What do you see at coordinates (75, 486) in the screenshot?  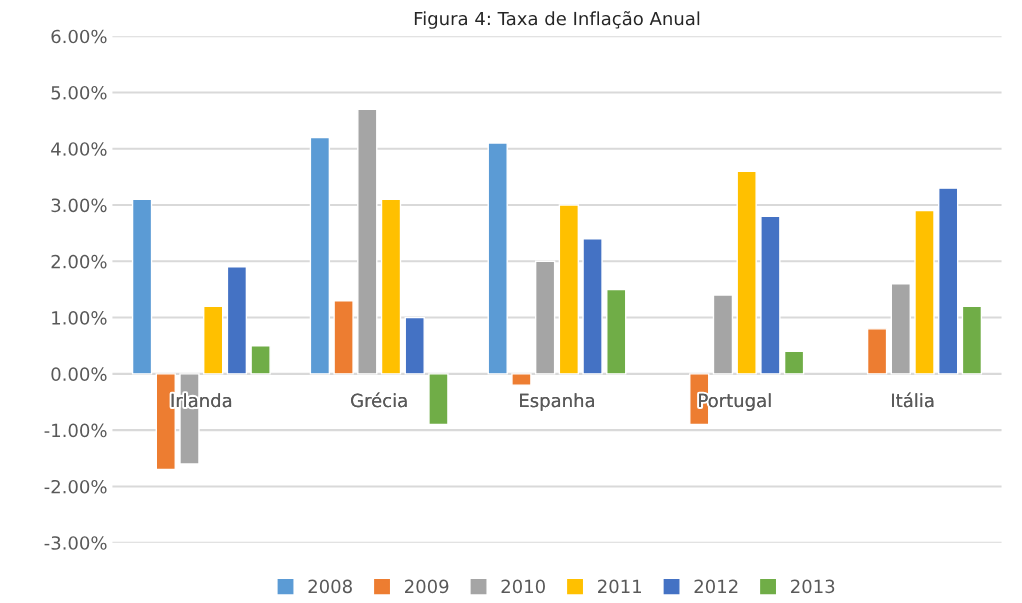 I see `y-tick-label: -2.00%` at bounding box center [75, 486].